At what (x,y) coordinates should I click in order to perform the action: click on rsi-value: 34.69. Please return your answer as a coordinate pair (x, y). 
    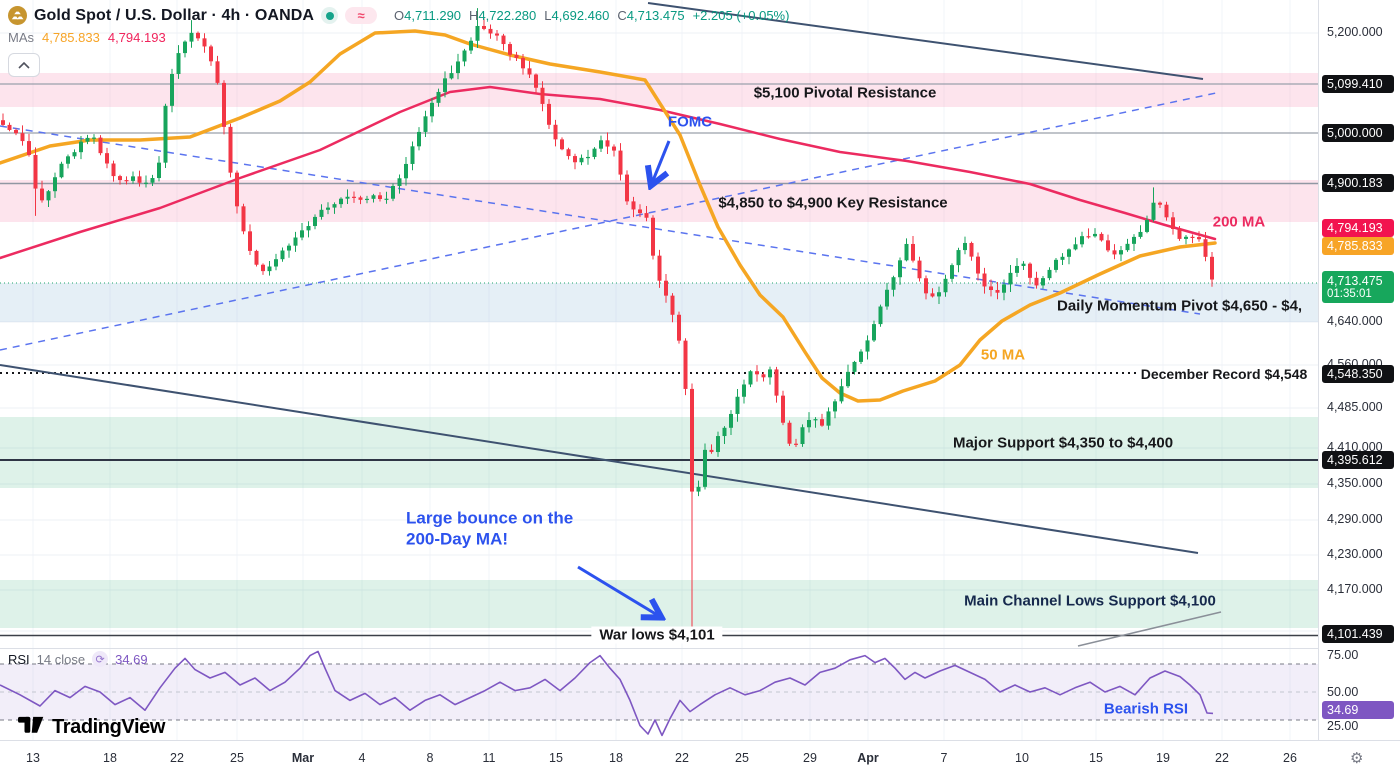
    Looking at the image, I should click on (131, 659).